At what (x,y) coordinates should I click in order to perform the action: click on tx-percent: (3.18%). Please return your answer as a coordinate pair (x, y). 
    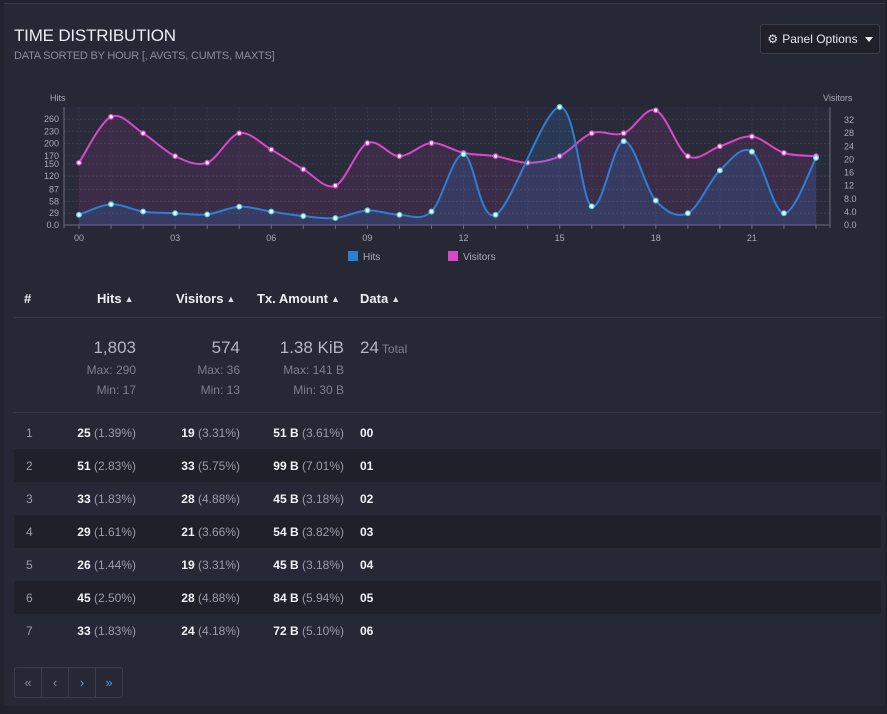
    Looking at the image, I should click on (322, 499).